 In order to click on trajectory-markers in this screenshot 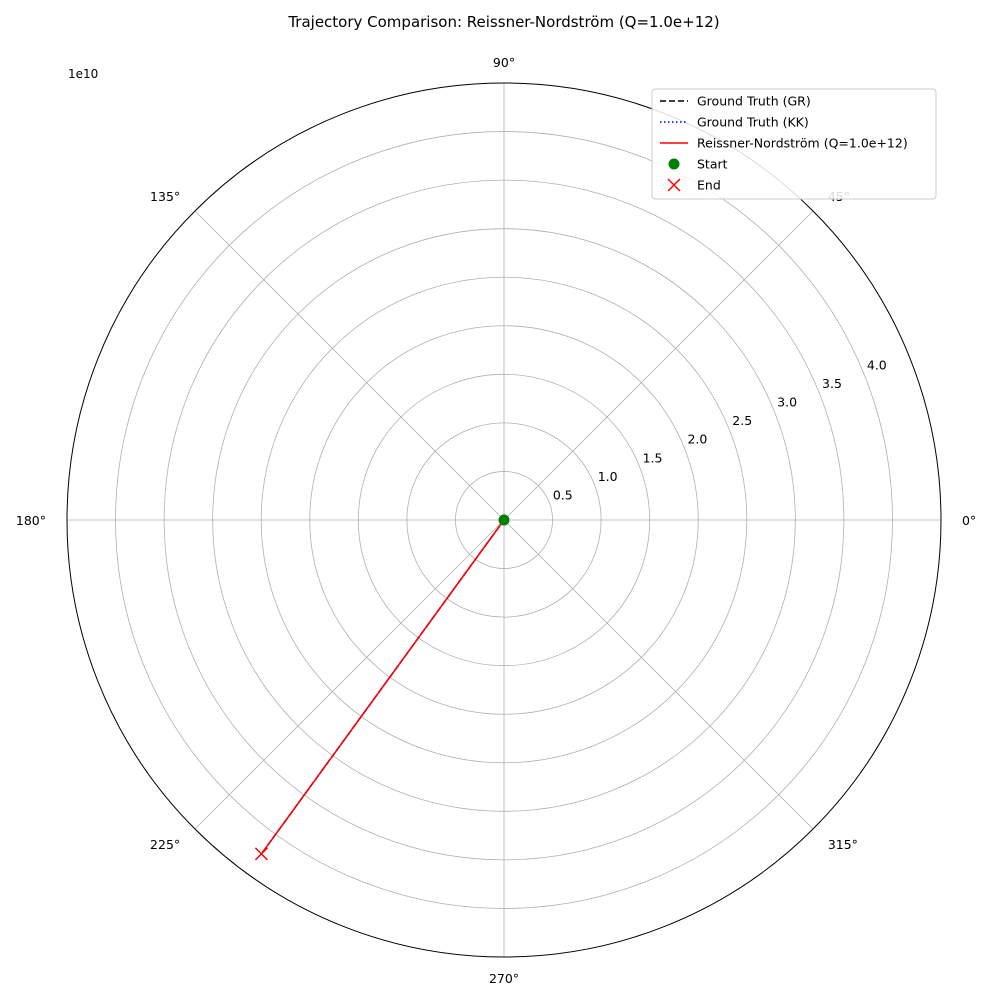, I will do `click(382, 687)`.